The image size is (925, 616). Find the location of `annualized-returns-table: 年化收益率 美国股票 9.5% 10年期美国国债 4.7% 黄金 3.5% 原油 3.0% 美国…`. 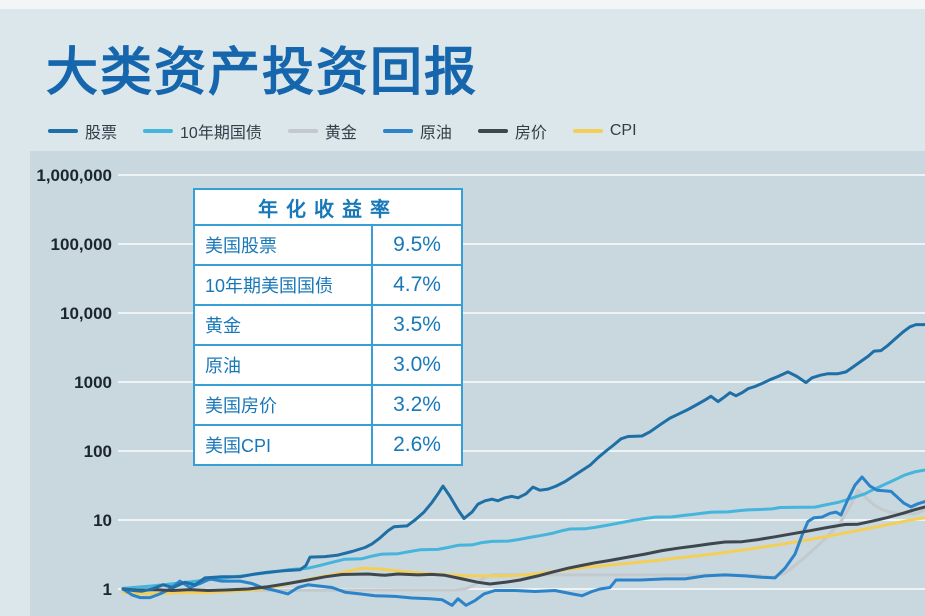

annualized-returns-table: 年化收益率 美国股票 9.5% 10年期美国国债 4.7% 黄金 3.5% 原油 3.0% 美国… is located at coordinates (328, 327).